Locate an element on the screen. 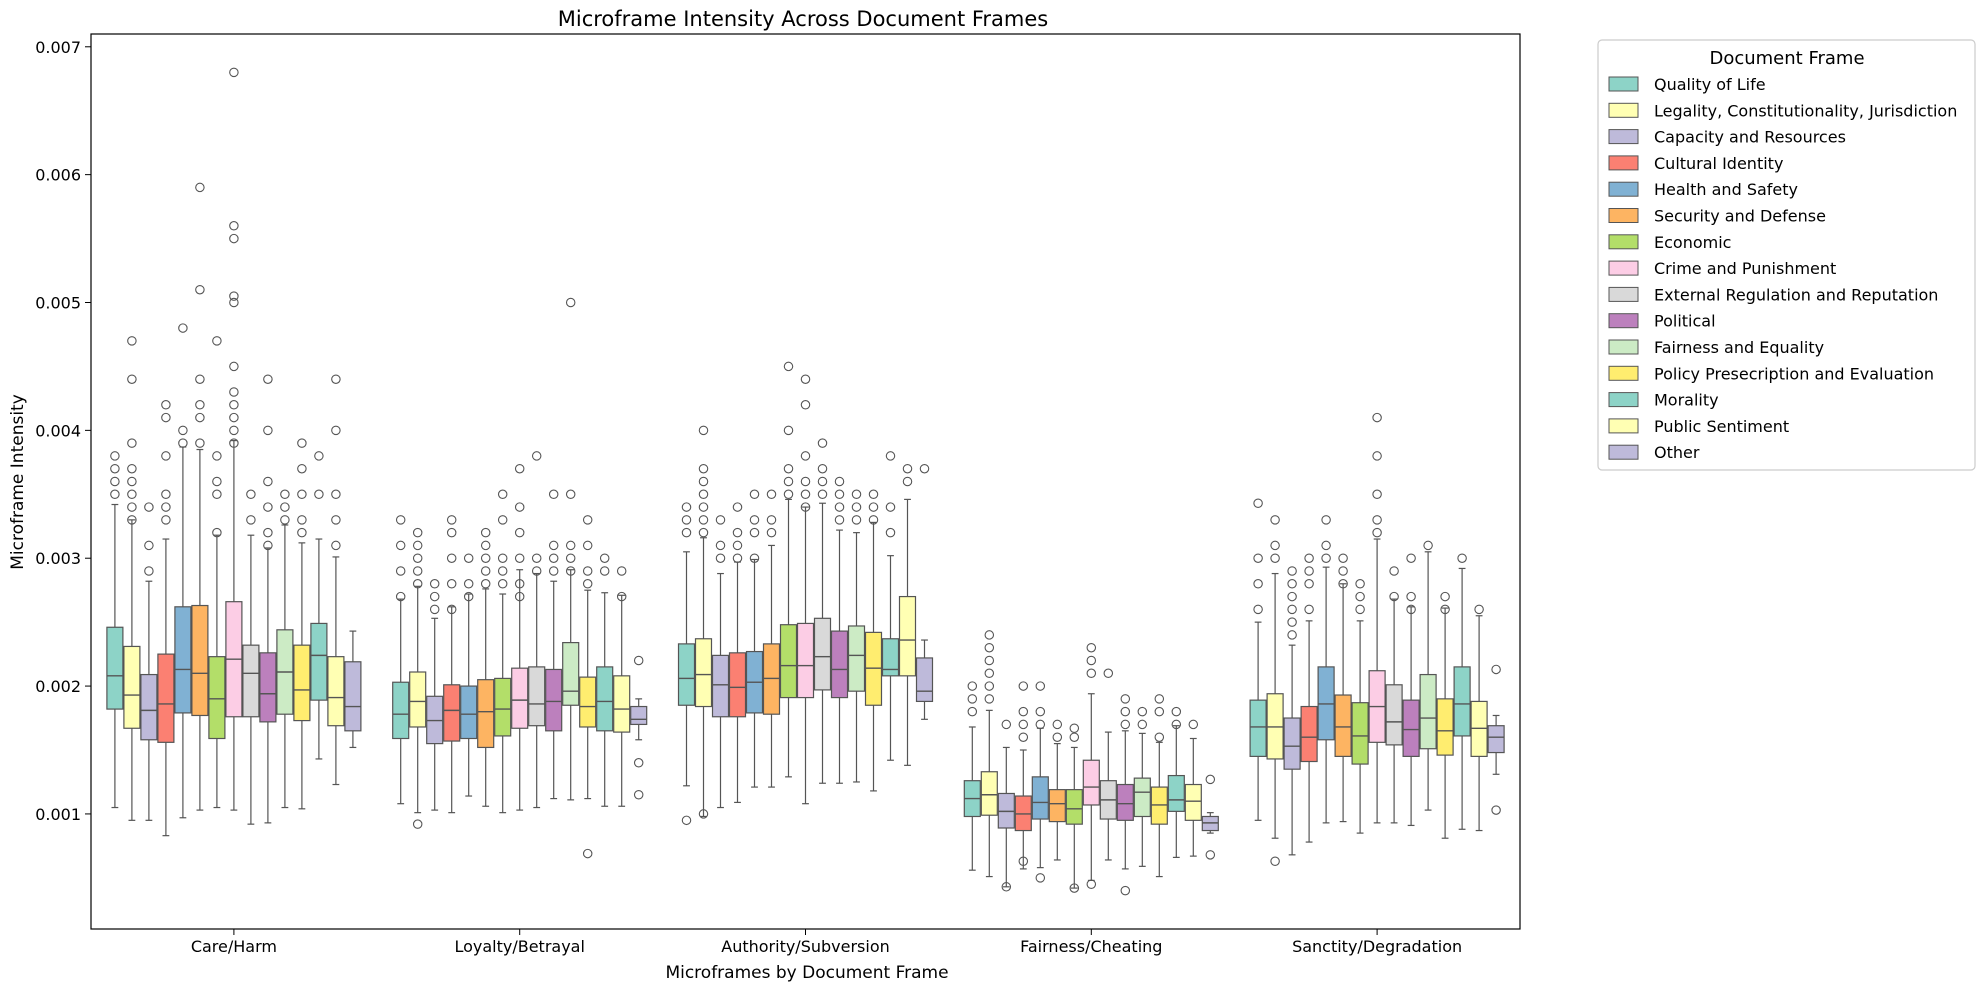 The height and width of the screenshot is (989, 1983). x-tick-label: Sanctity/Degradation is located at coordinates (1377, 946).